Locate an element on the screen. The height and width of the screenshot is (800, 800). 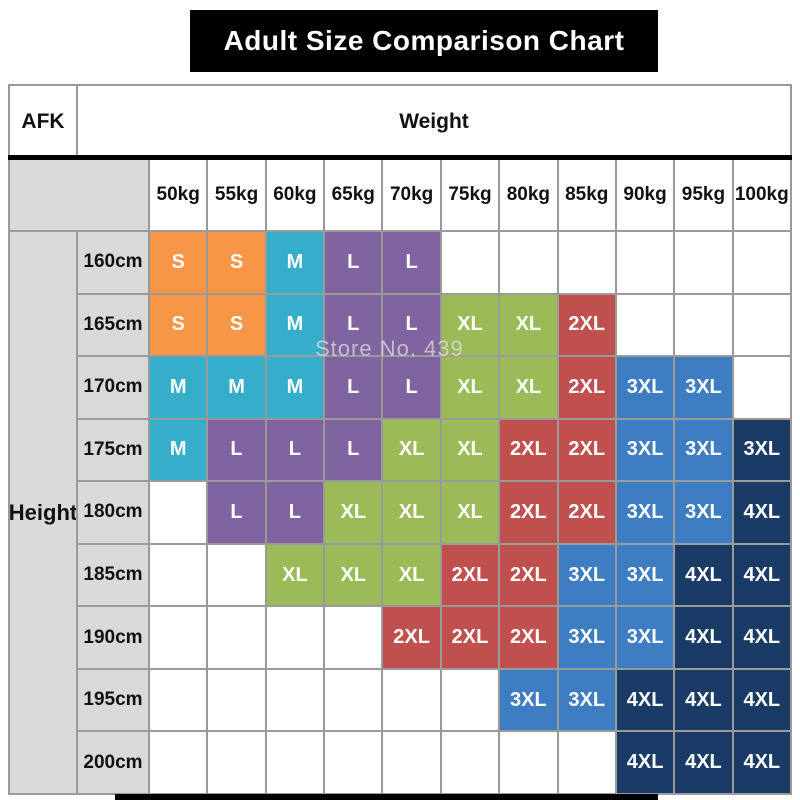
weight-col-70kg: 70kg is located at coordinates (411, 195).